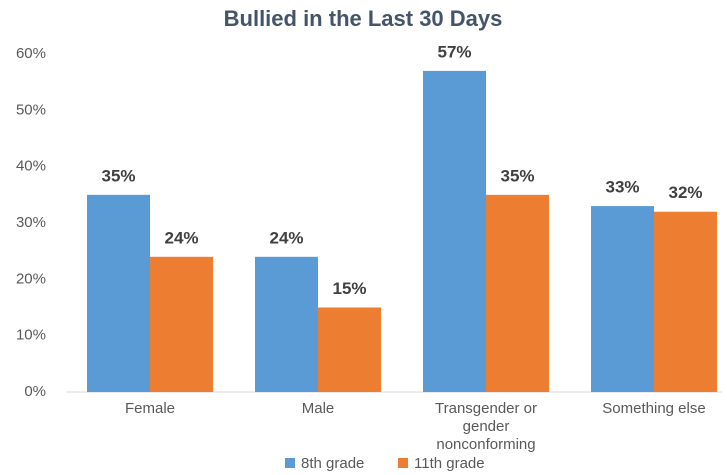 This screenshot has width=727, height=475. Describe the element at coordinates (349, 288) in the screenshot. I see `data-label: 15%` at that location.